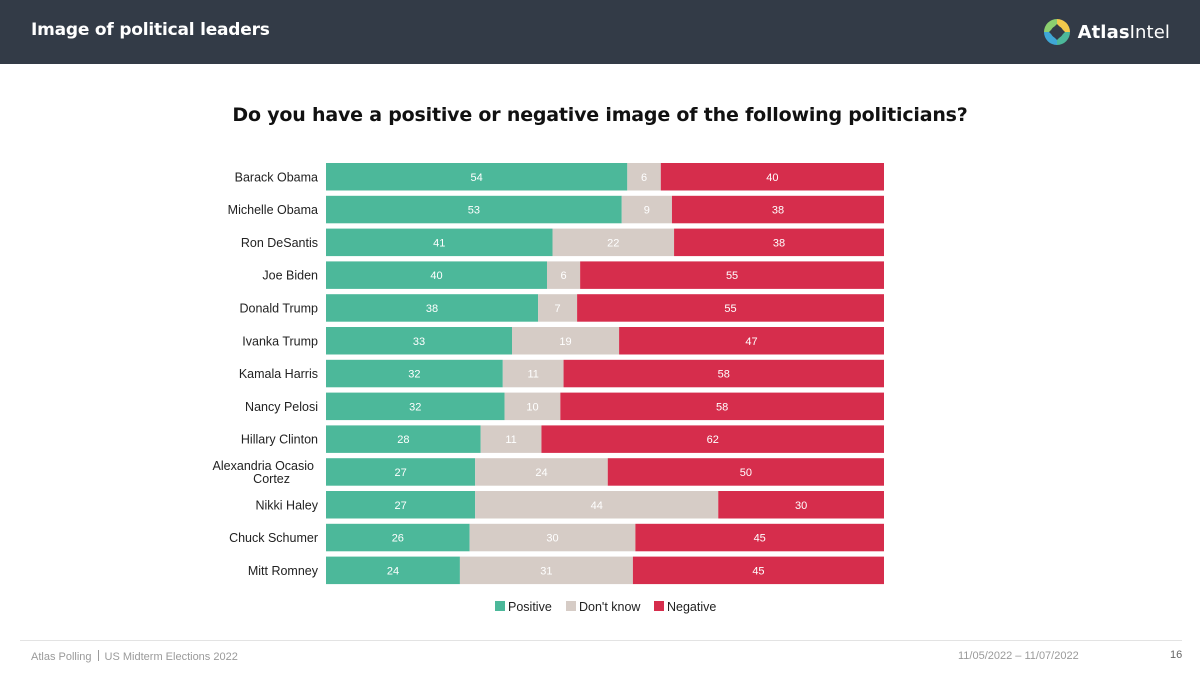  I want to click on data-label: 33, so click(419, 342).